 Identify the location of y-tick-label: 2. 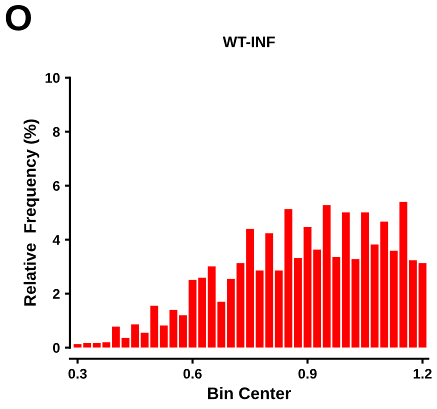
(56, 293).